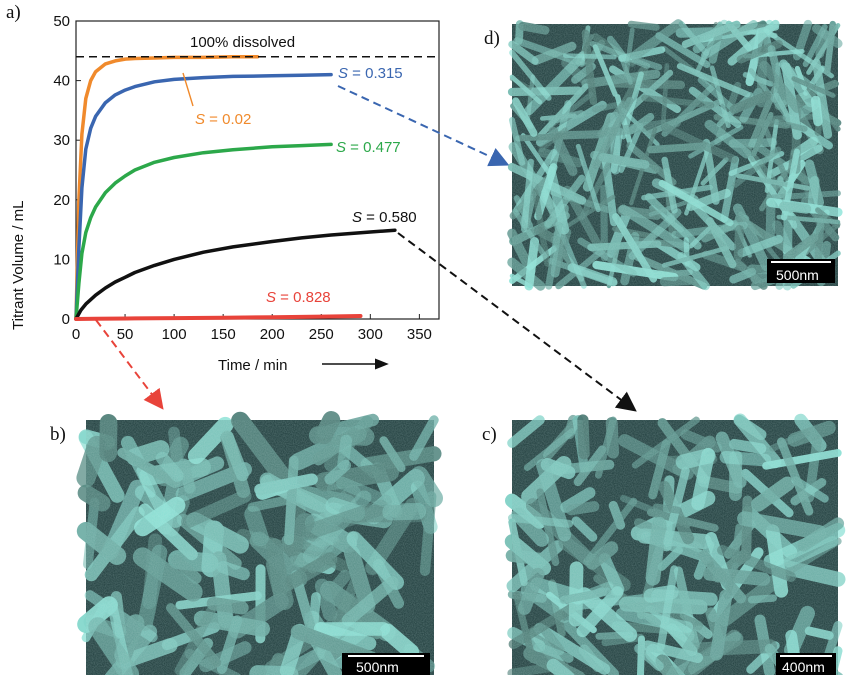  I want to click on label-s-0828: S = 0.828, so click(298, 297).